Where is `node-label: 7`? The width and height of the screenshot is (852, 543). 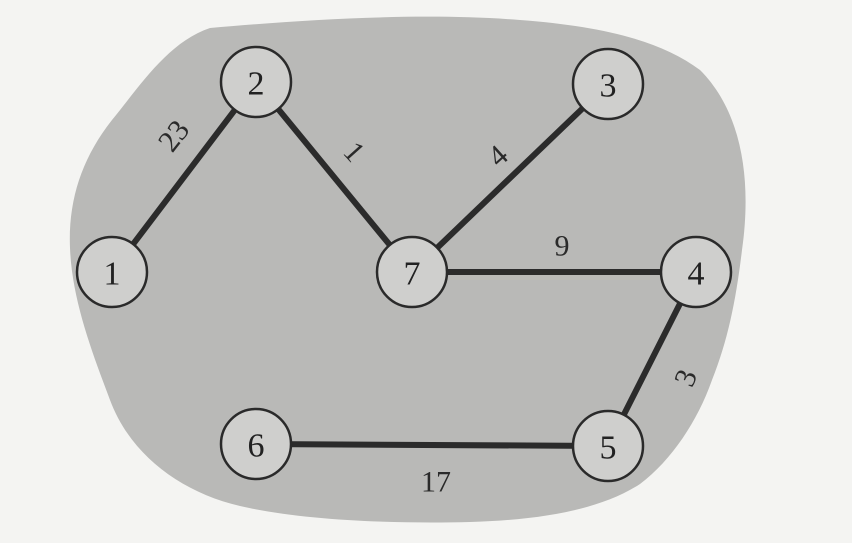
node-label: 7 is located at coordinates (412, 274).